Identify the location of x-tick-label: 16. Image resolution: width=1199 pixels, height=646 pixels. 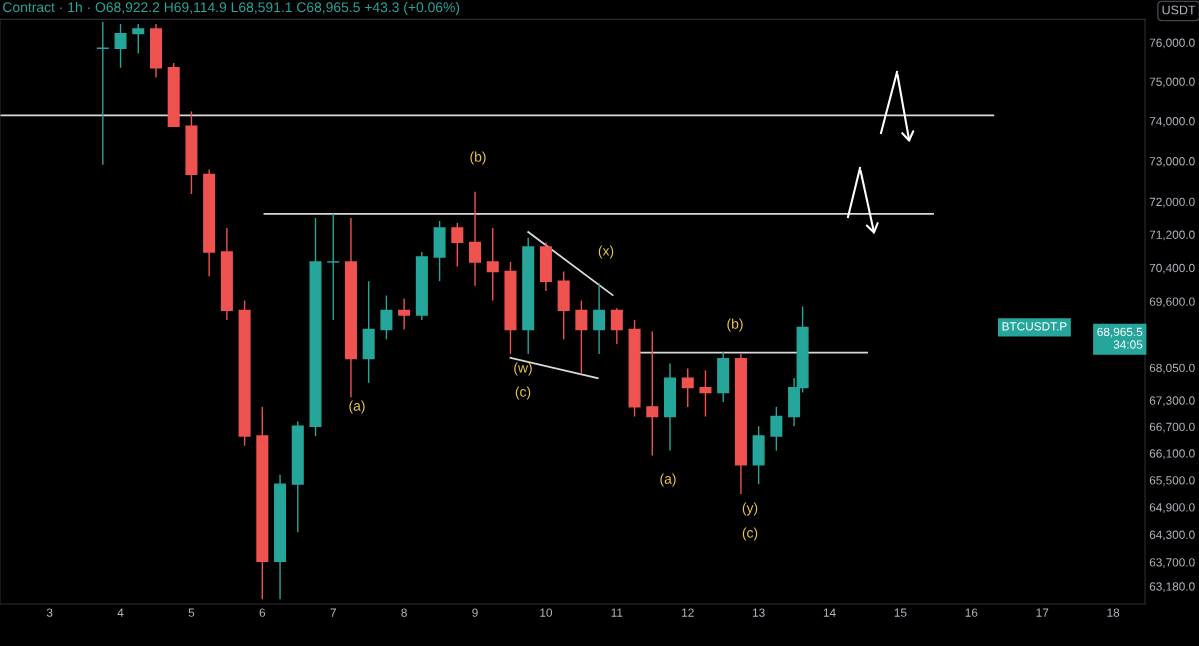
(971, 612).